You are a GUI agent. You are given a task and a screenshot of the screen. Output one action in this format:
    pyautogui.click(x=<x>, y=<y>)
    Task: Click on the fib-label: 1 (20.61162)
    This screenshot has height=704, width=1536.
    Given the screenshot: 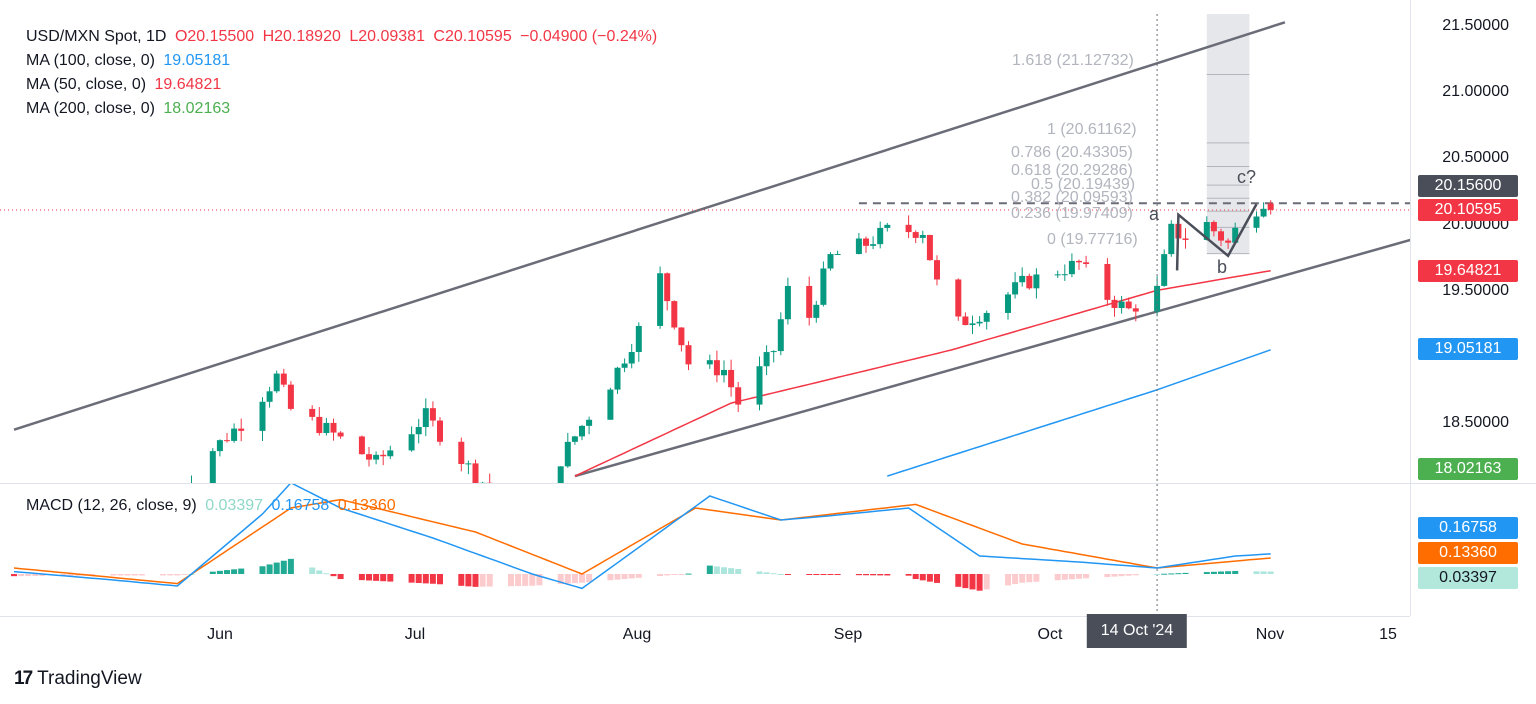 What is the action you would take?
    pyautogui.click(x=1092, y=129)
    